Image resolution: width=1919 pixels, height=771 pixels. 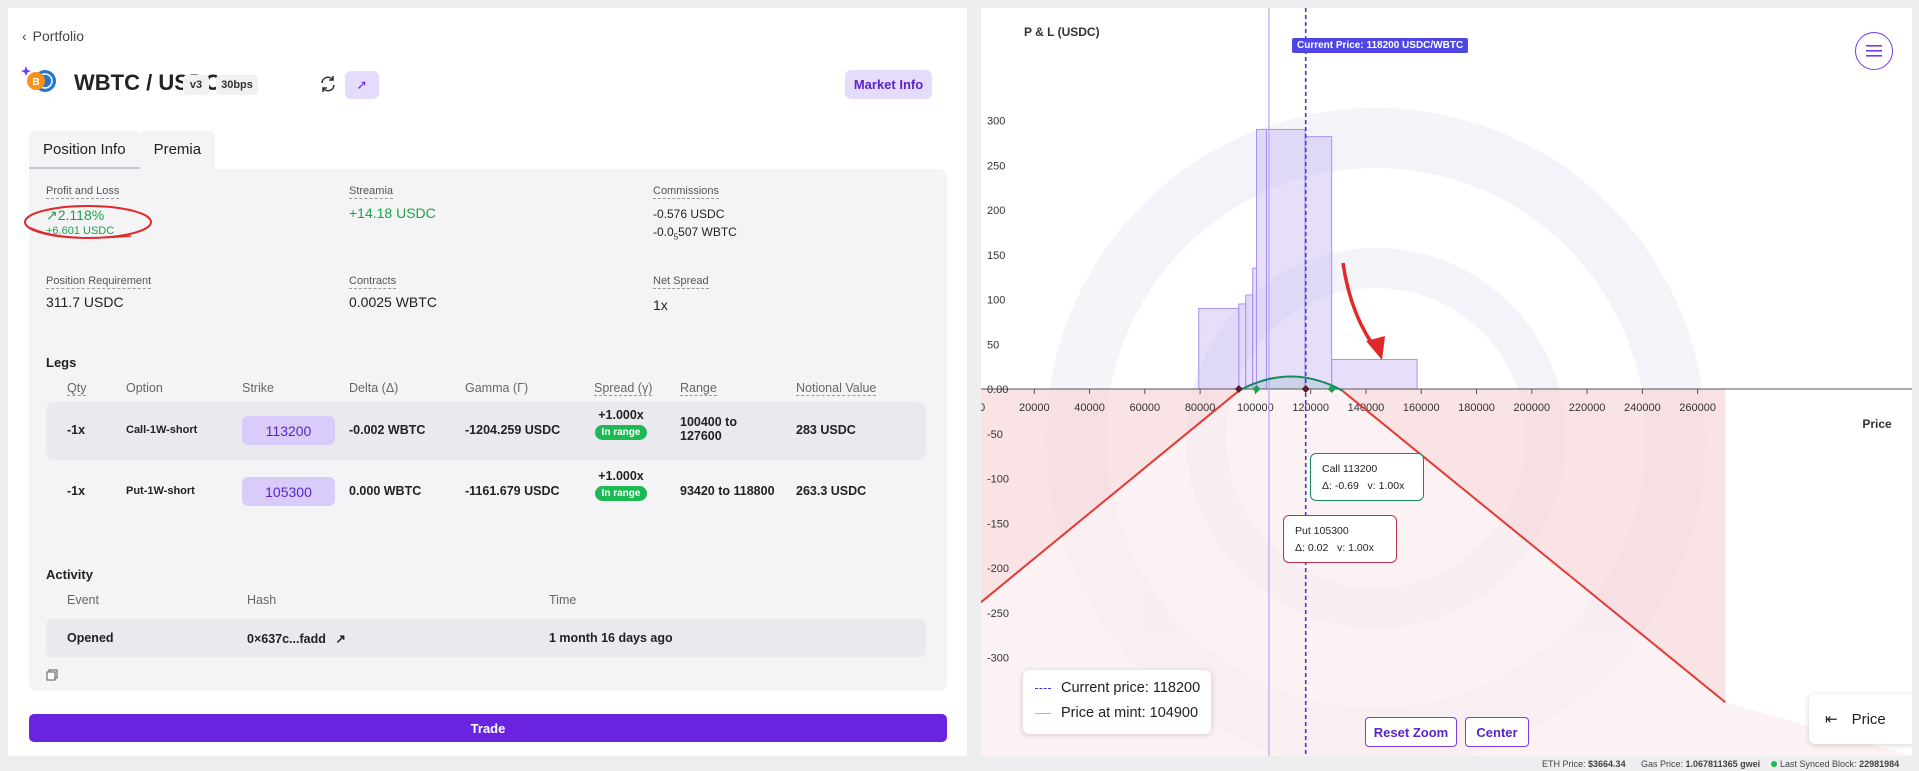 I want to click on commissions-wbtc: -0.05507 WBTC, so click(x=695, y=233).